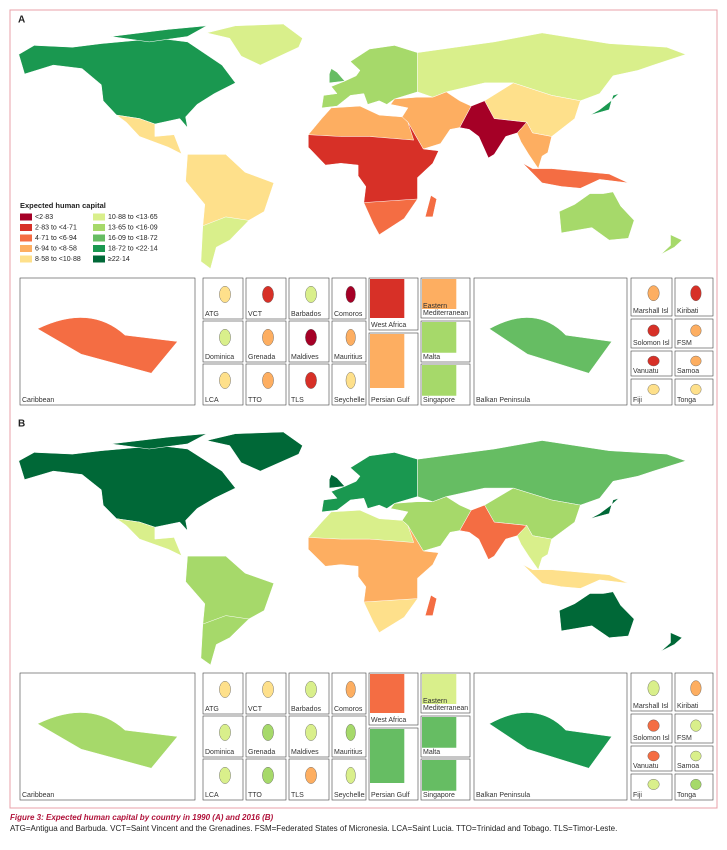 The width and height of the screenshot is (727, 850). I want to click on inset-label: Marshall Isl, so click(651, 706).